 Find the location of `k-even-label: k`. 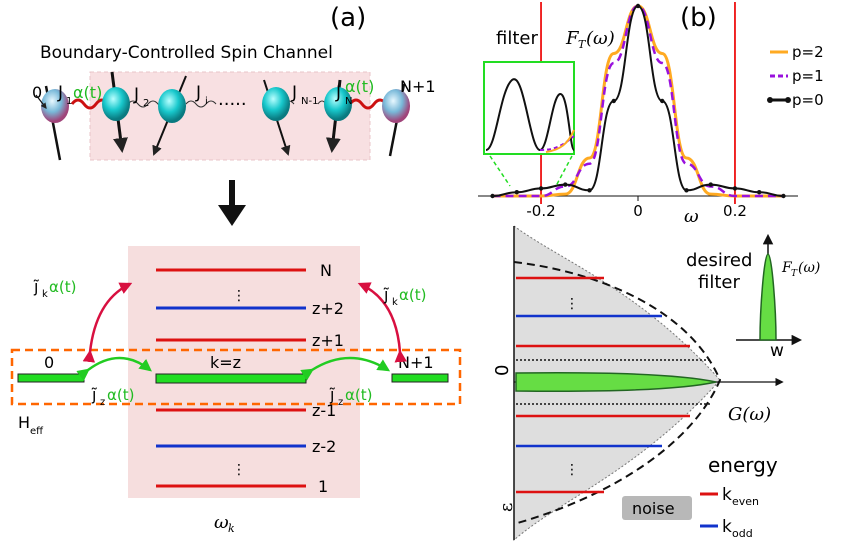

k-even-label: k is located at coordinates (727, 495).